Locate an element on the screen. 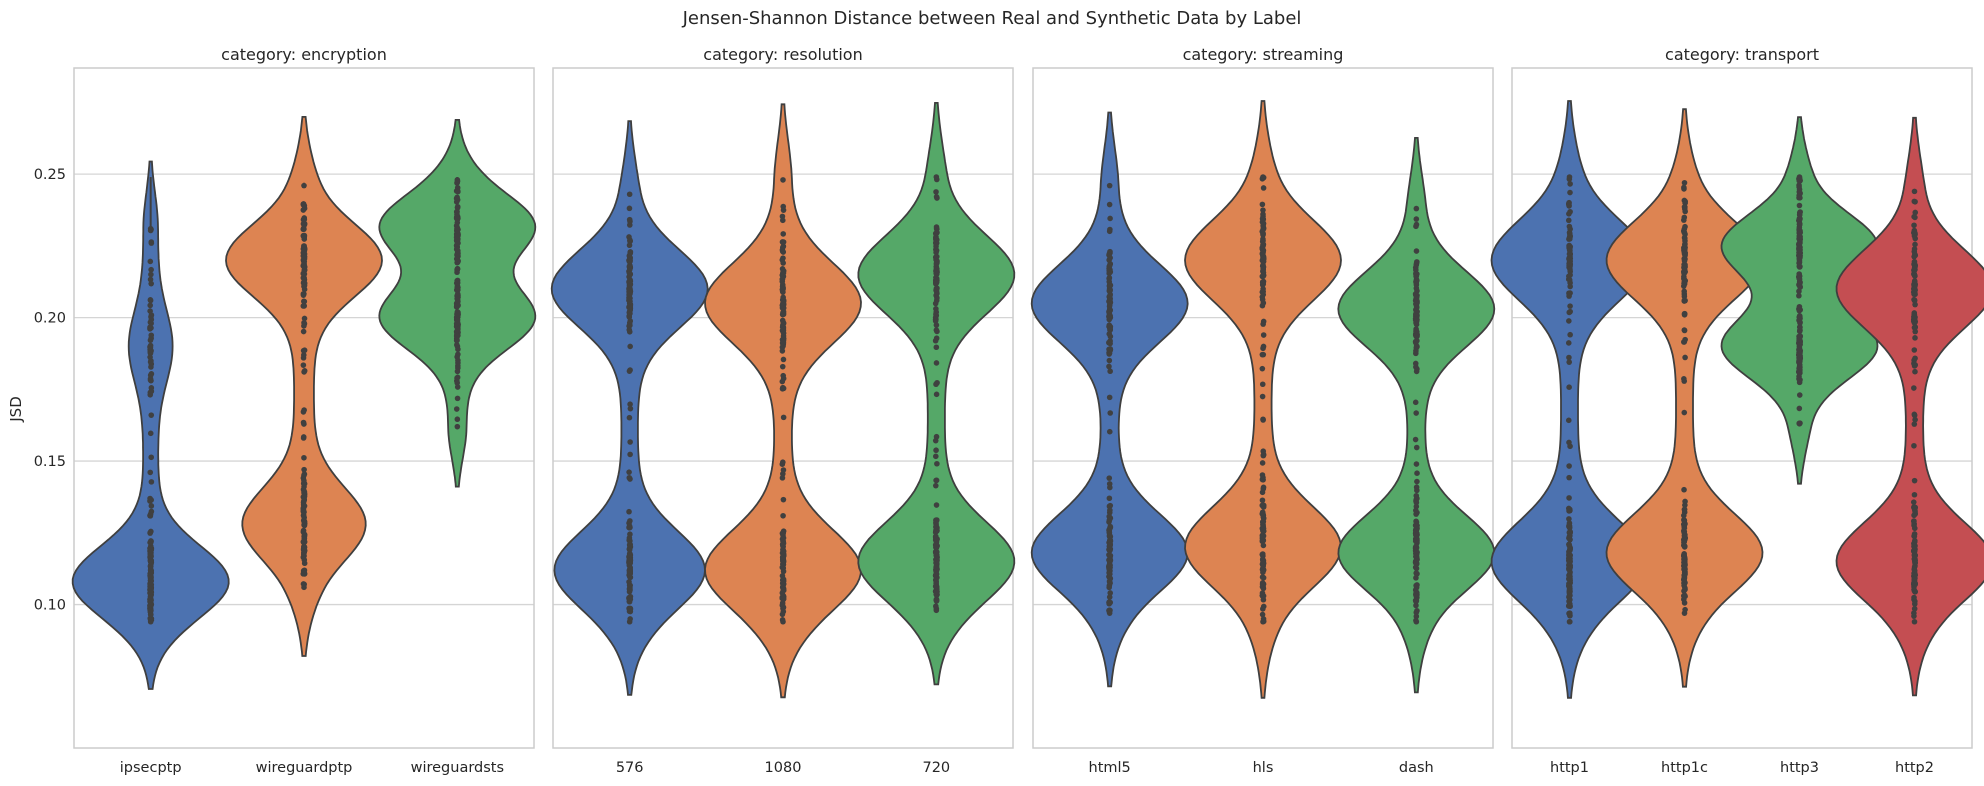 This screenshot has height=786, width=1984. panel-title: category: encryption is located at coordinates (304, 54).